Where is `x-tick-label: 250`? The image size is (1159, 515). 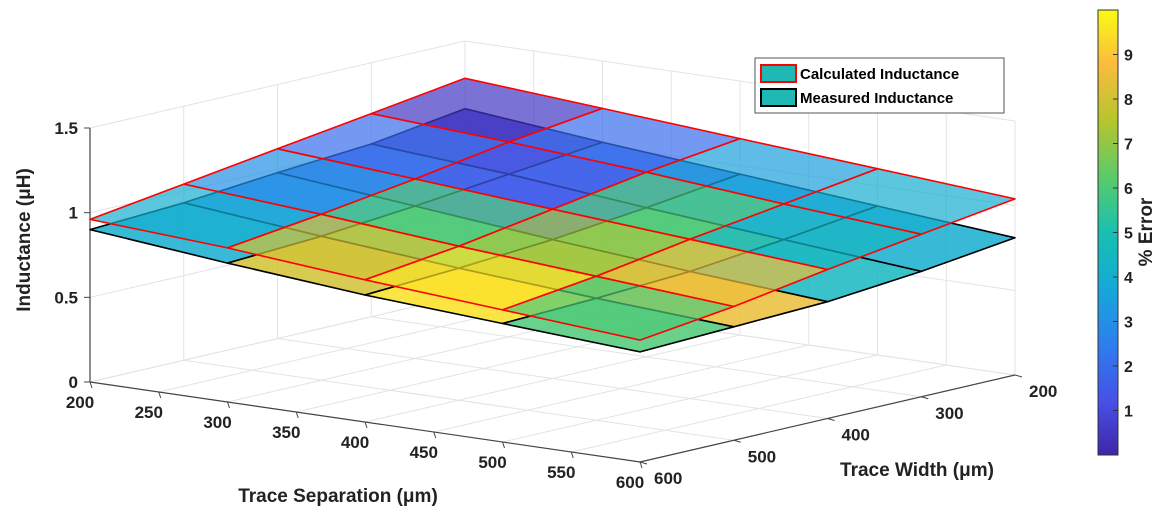
x-tick-label: 250 is located at coordinates (149, 412).